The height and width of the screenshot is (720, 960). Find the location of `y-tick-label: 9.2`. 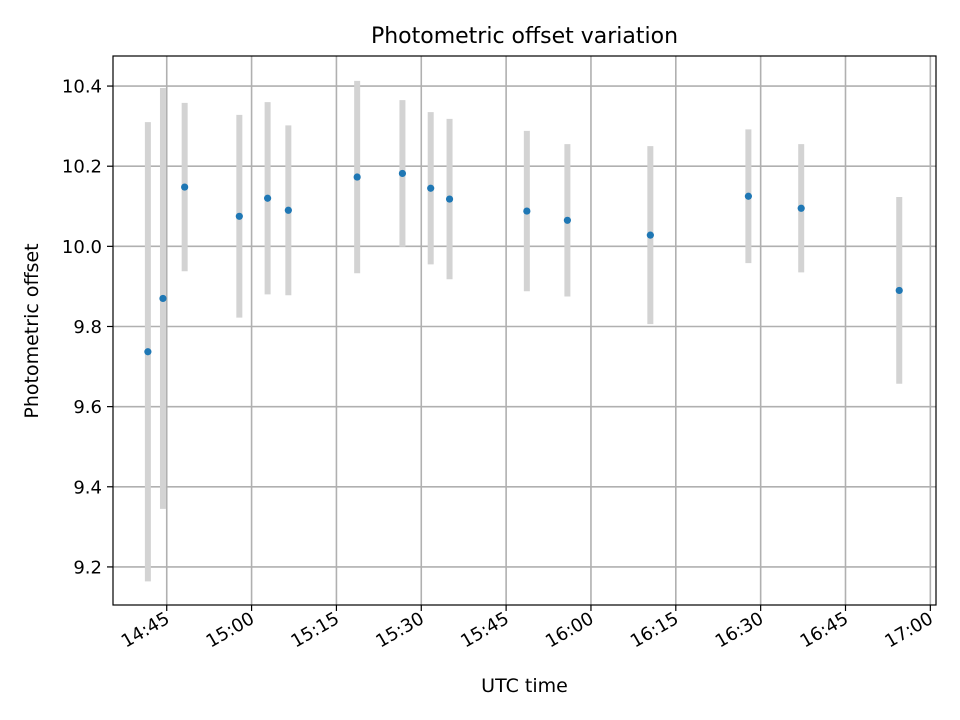

y-tick-label: 9.2 is located at coordinates (87, 567).